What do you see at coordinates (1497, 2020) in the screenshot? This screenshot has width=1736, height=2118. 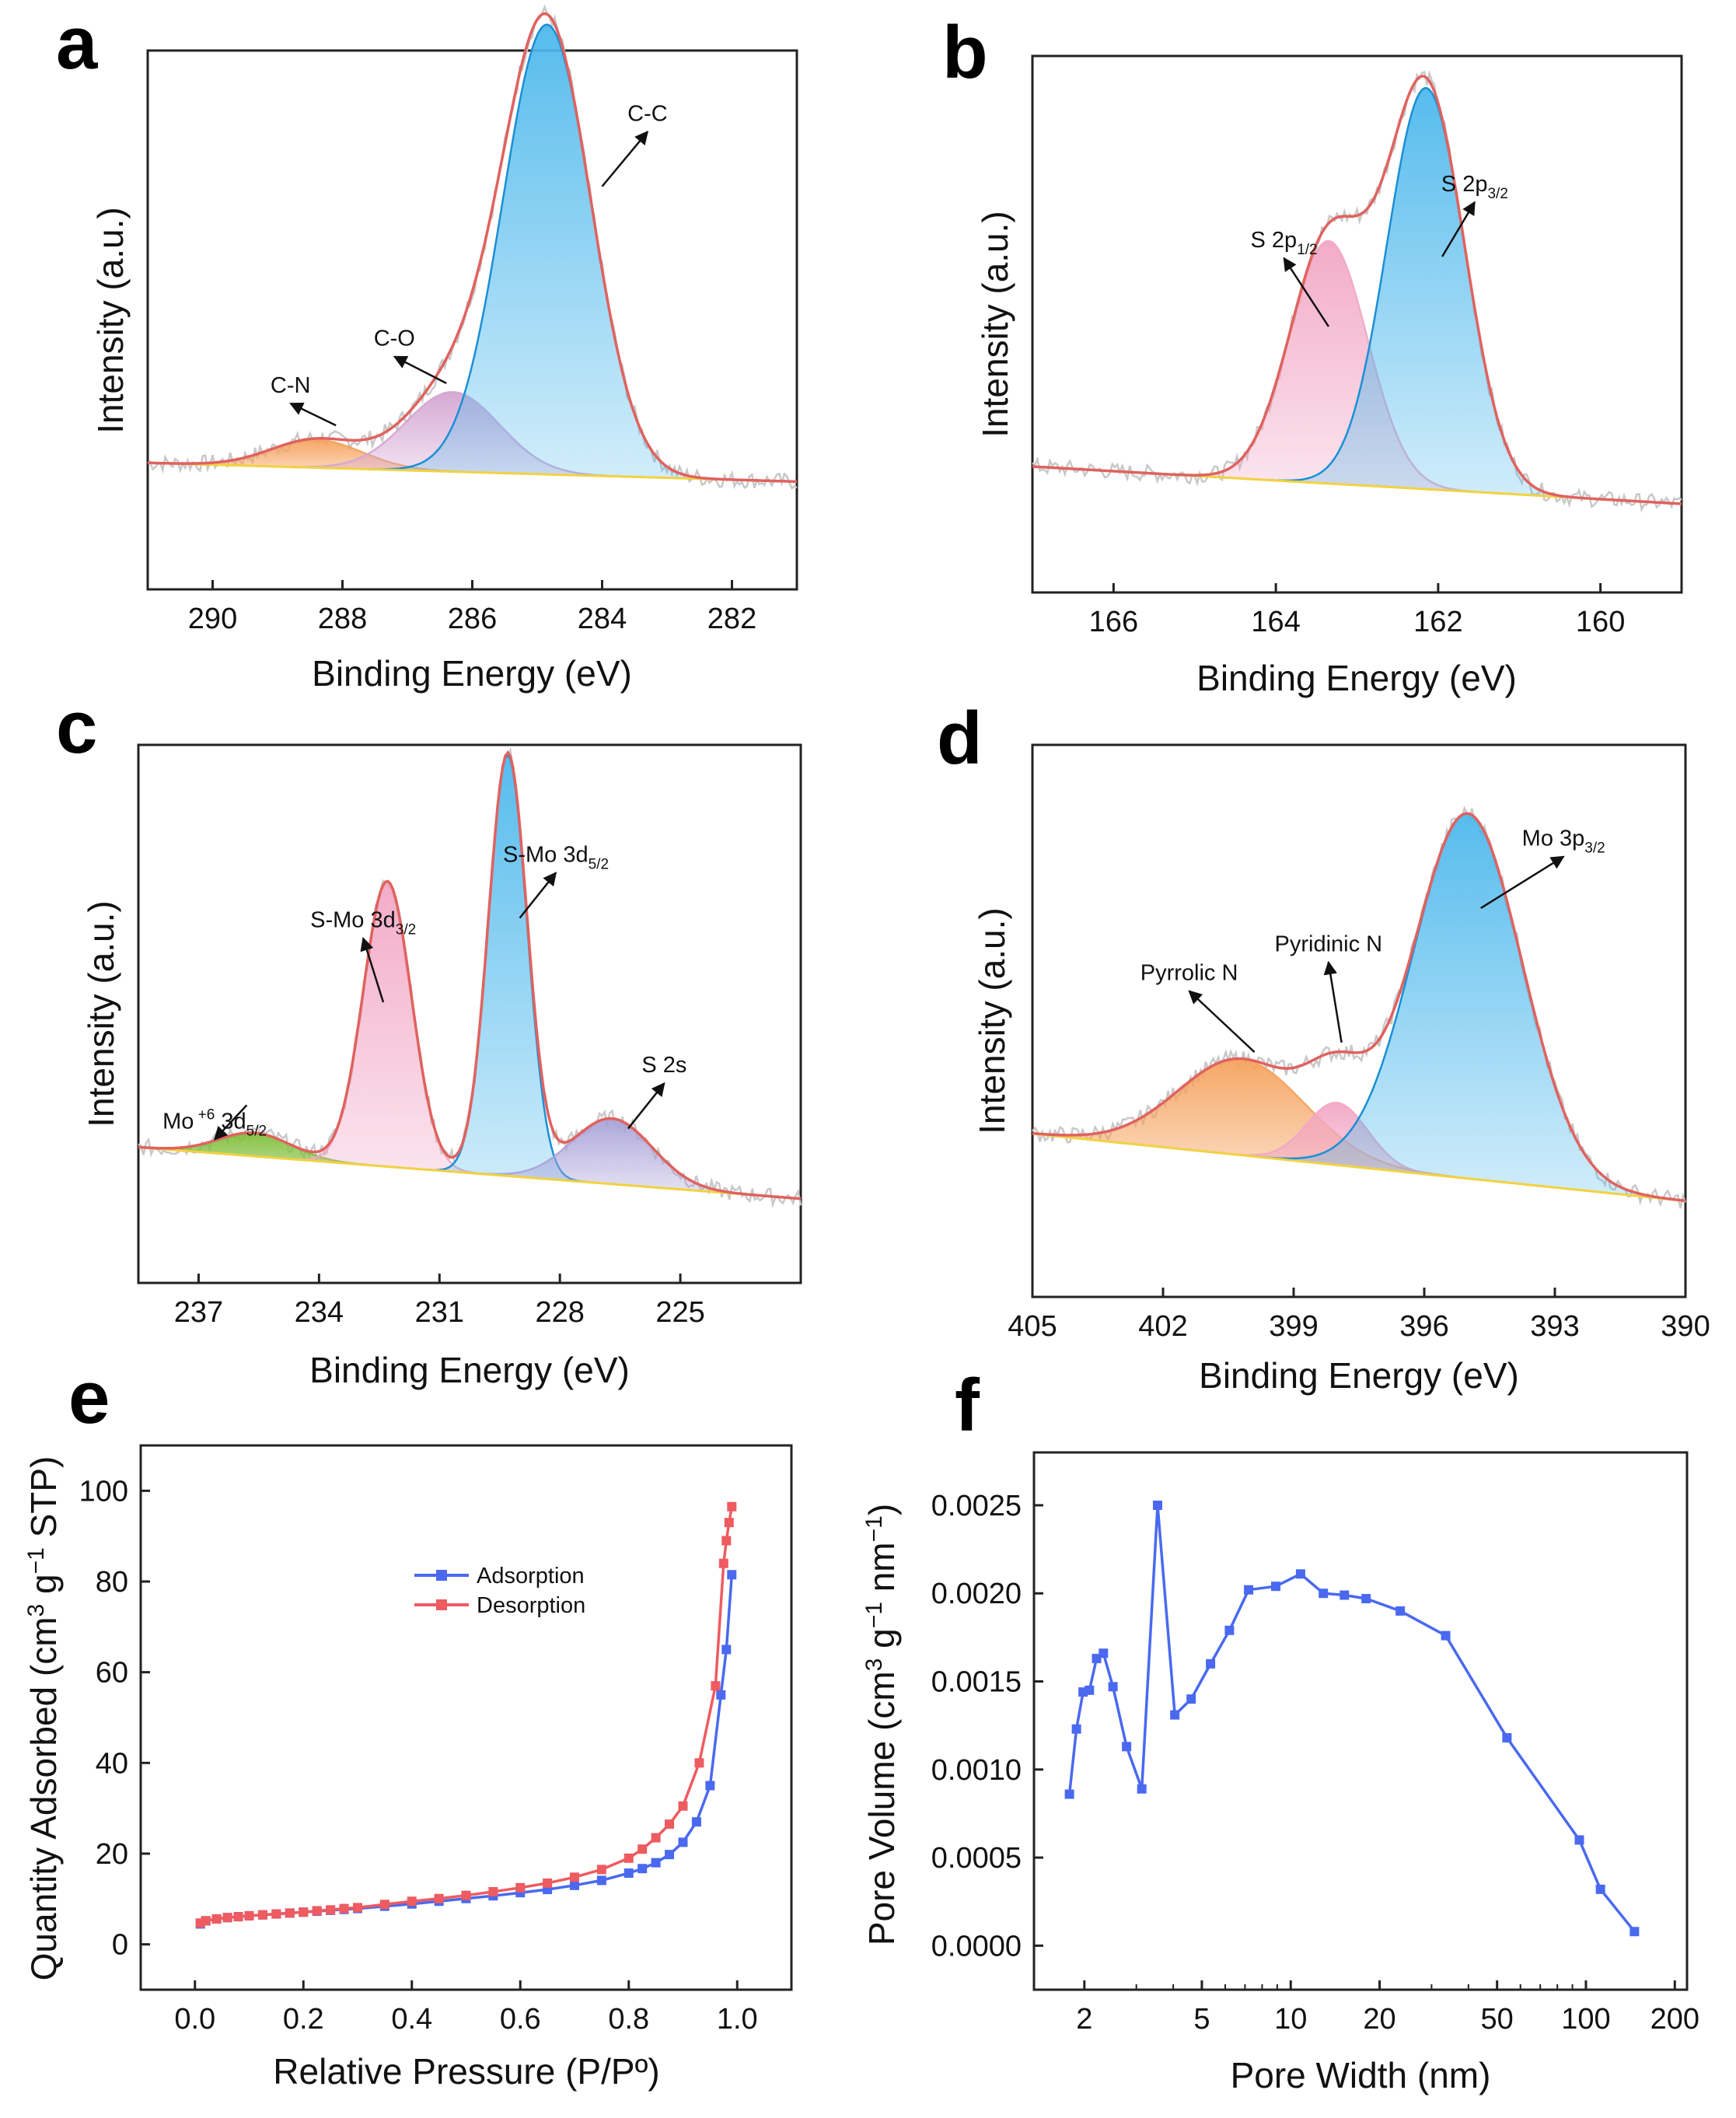 I see `x-tick-label-f: 50` at bounding box center [1497, 2020].